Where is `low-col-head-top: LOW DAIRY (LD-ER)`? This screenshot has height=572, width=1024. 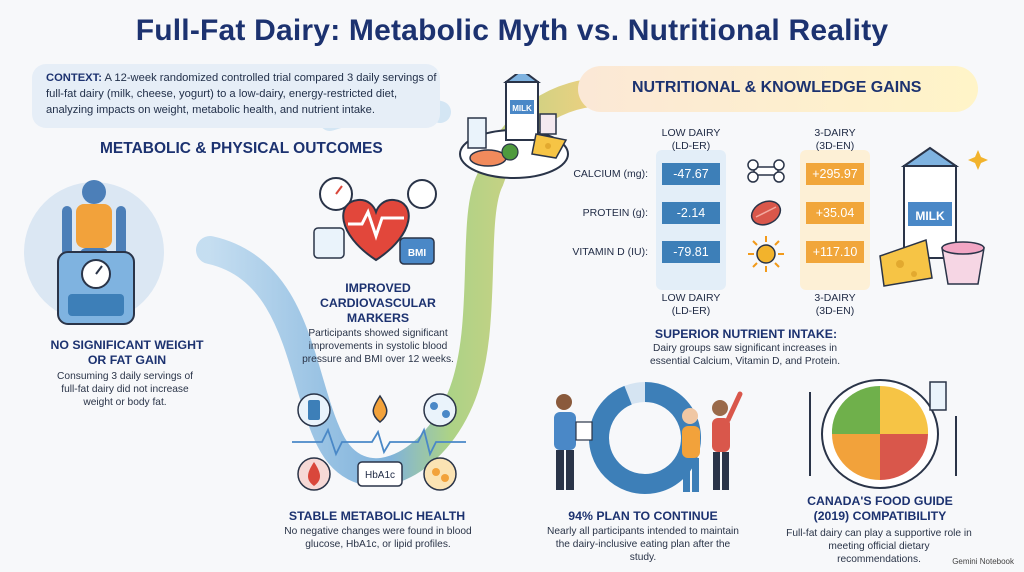 low-col-head-top: LOW DAIRY (LD-ER) is located at coordinates (691, 140).